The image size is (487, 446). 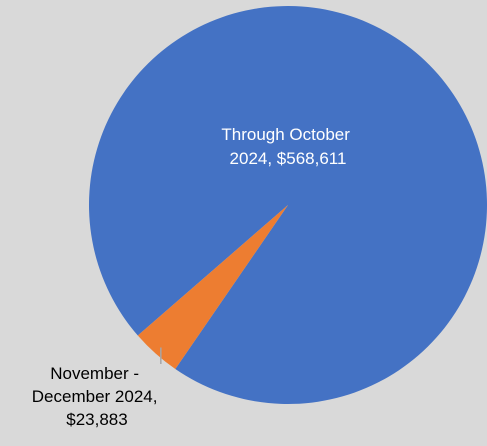 I want to click on slice-label-november-december-line-1: November -, so click(x=94, y=373).